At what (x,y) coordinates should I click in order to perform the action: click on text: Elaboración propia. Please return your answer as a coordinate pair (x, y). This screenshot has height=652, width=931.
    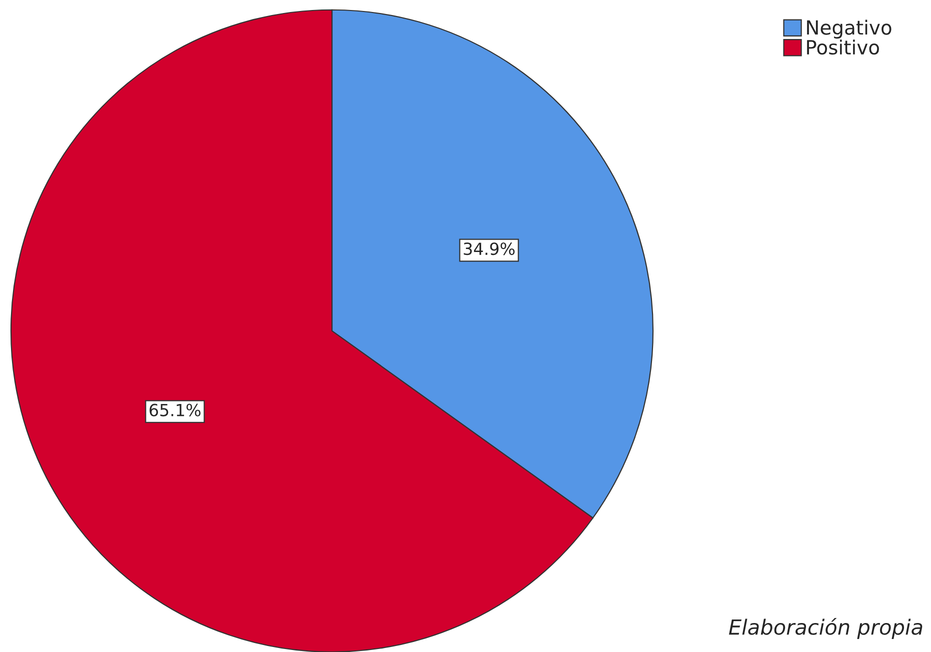
    Looking at the image, I should click on (825, 628).